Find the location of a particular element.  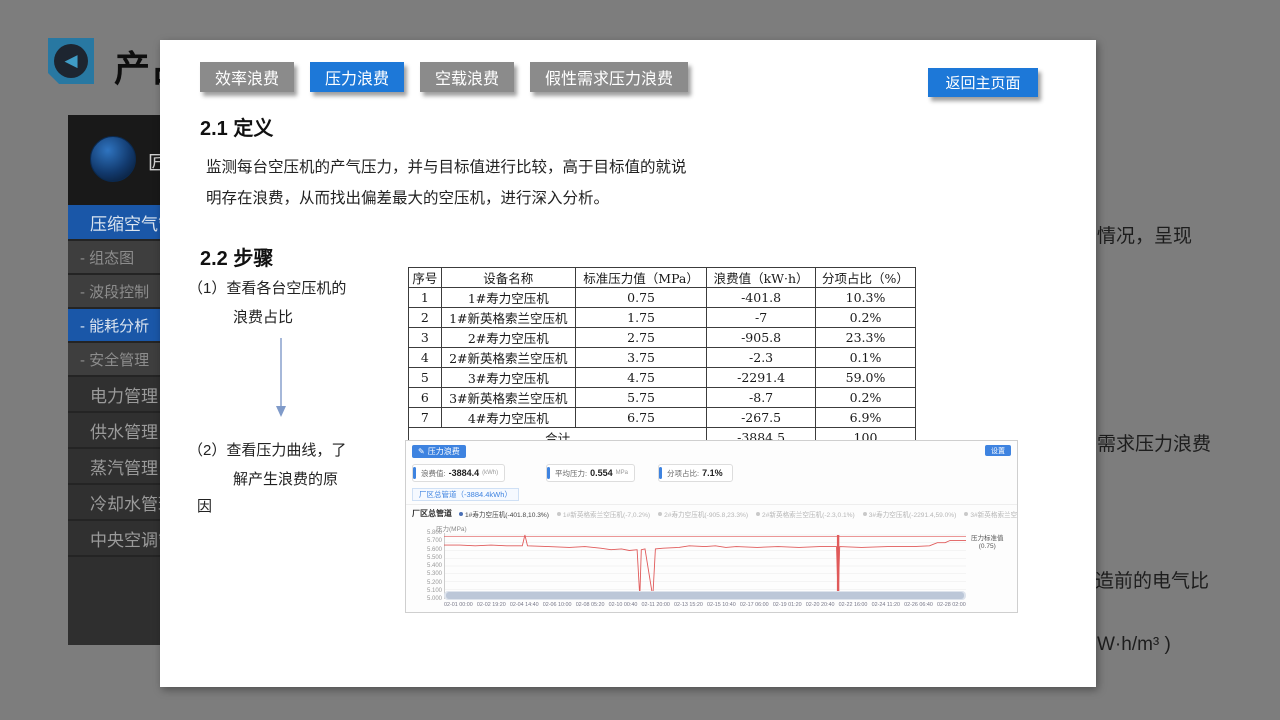

table-row: 7 4#寿力空压机 6.75 -267.5 6.9% is located at coordinates (662, 417).